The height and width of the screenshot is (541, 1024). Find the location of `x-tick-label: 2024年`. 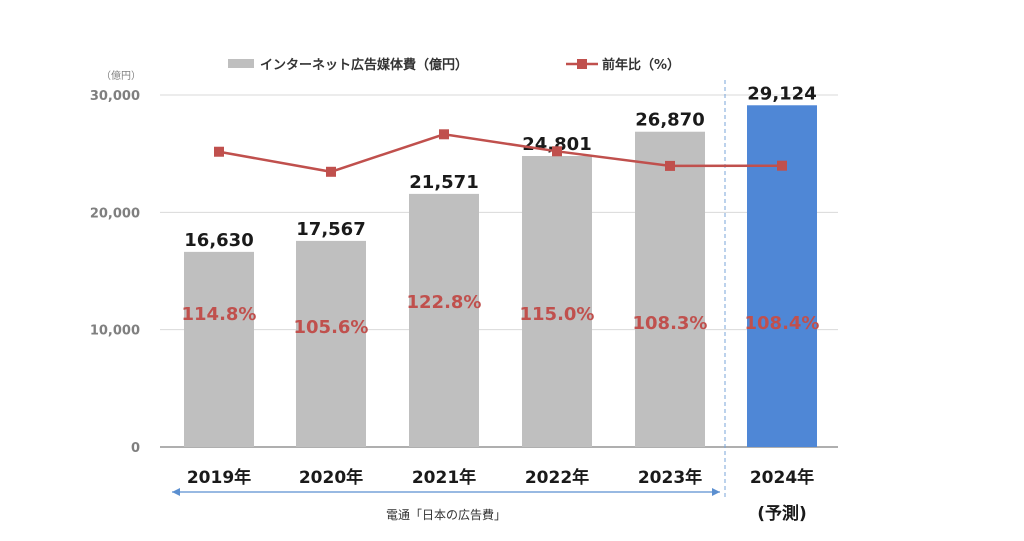

x-tick-label: 2024年 is located at coordinates (782, 477).